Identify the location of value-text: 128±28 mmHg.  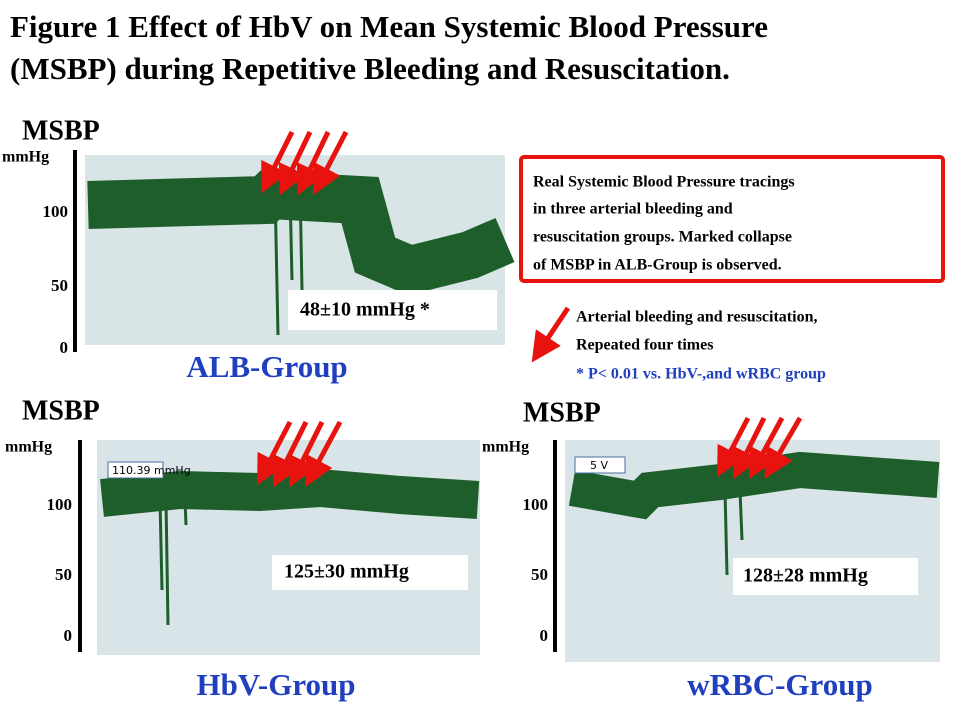
(805, 576).